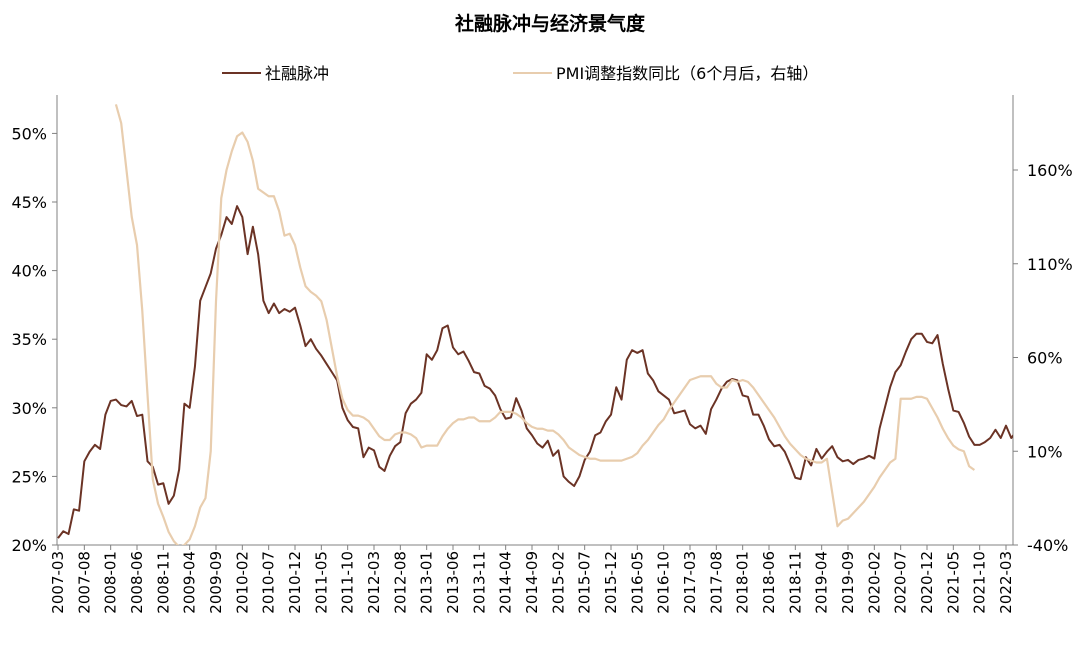 This screenshot has width=1080, height=656. Describe the element at coordinates (321, 582) in the screenshot. I see `x-tick-label: 2011-05` at that location.